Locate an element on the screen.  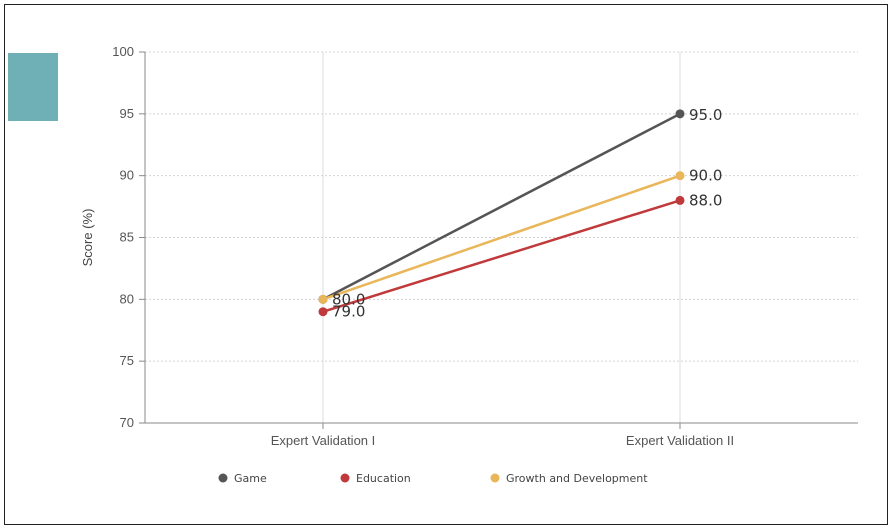
y-tick-label: 85 is located at coordinates (127, 237).